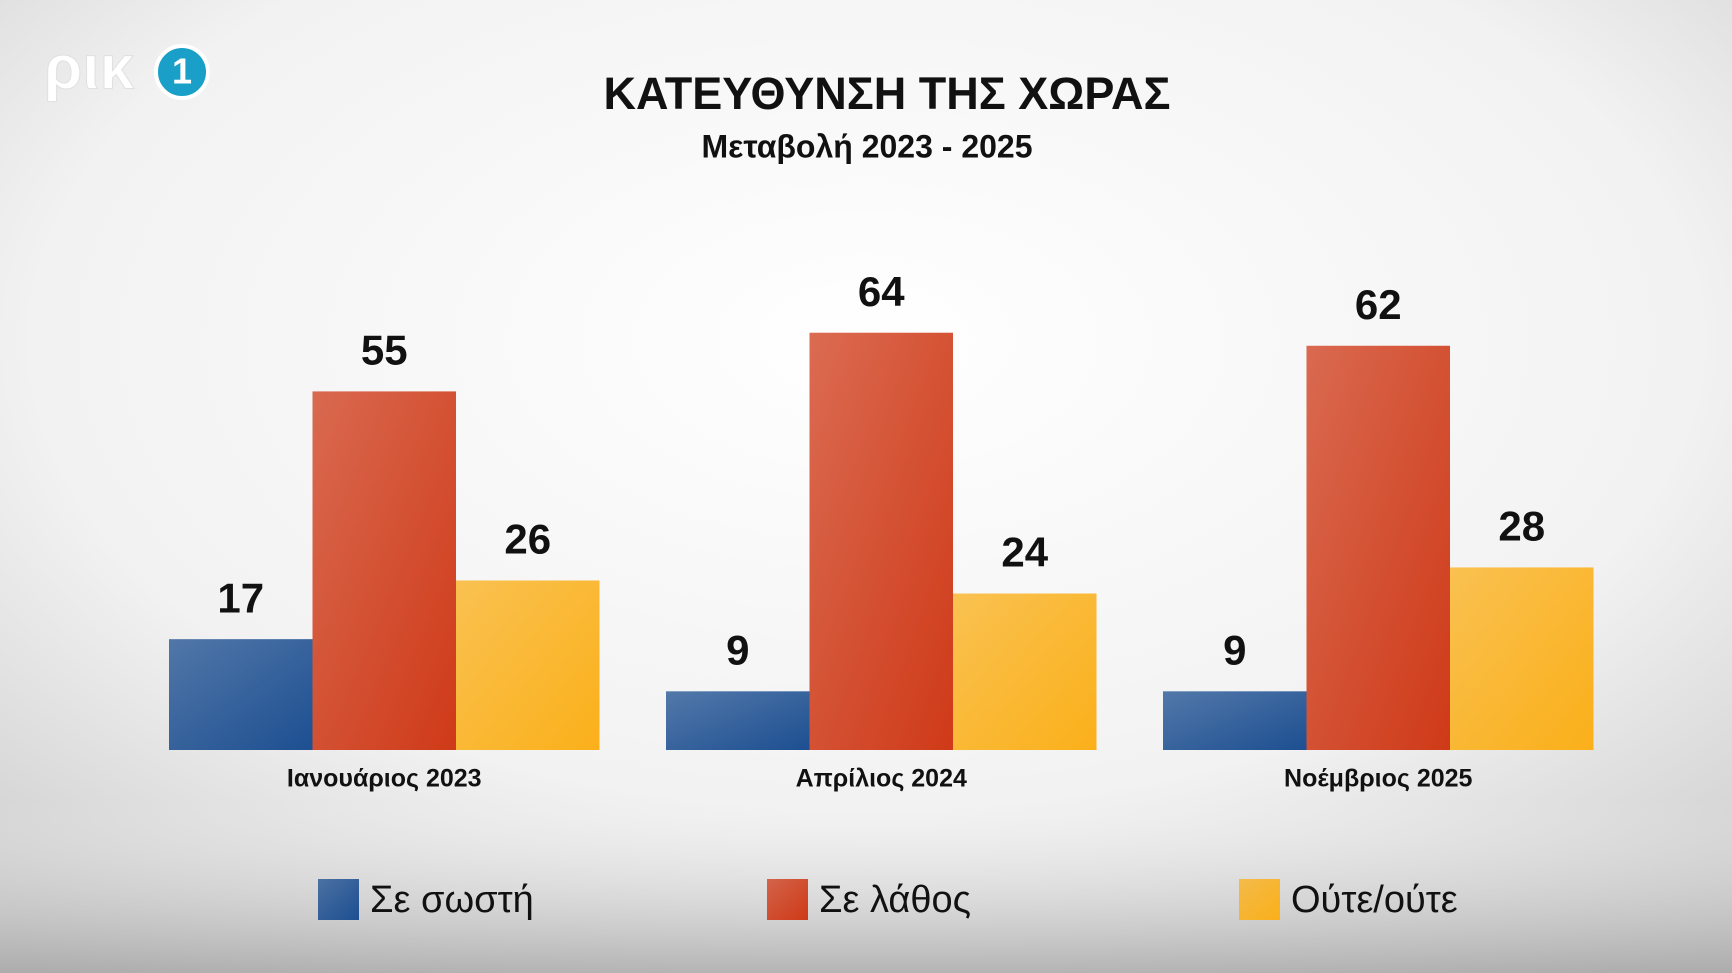 Image resolution: width=1732 pixels, height=973 pixels. I want to click on x-tick-label: Νοέμβριος 2025, so click(1378, 779).